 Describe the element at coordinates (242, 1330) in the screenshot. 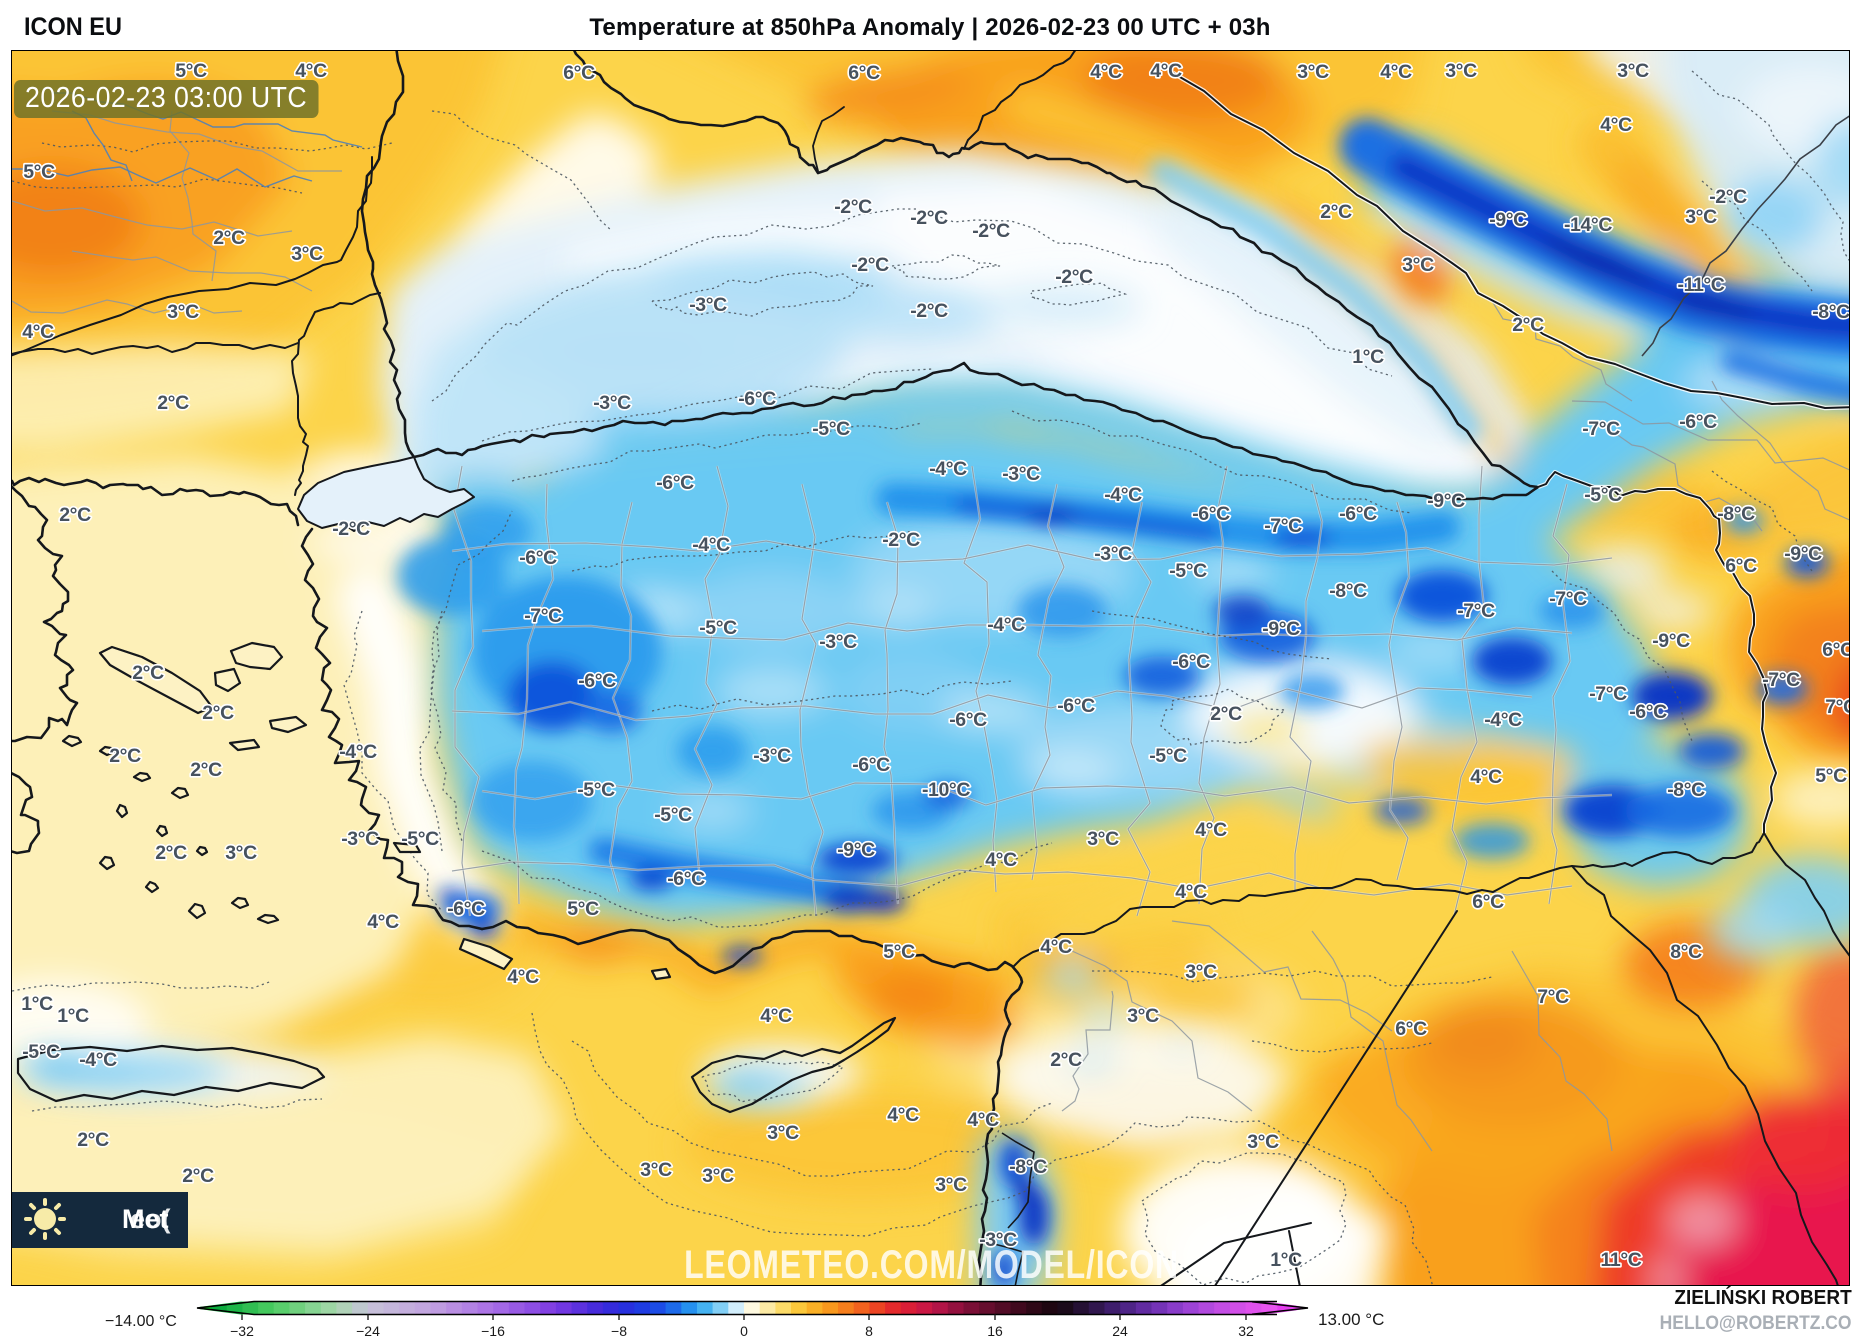

I see `svg-text: −32` at that location.